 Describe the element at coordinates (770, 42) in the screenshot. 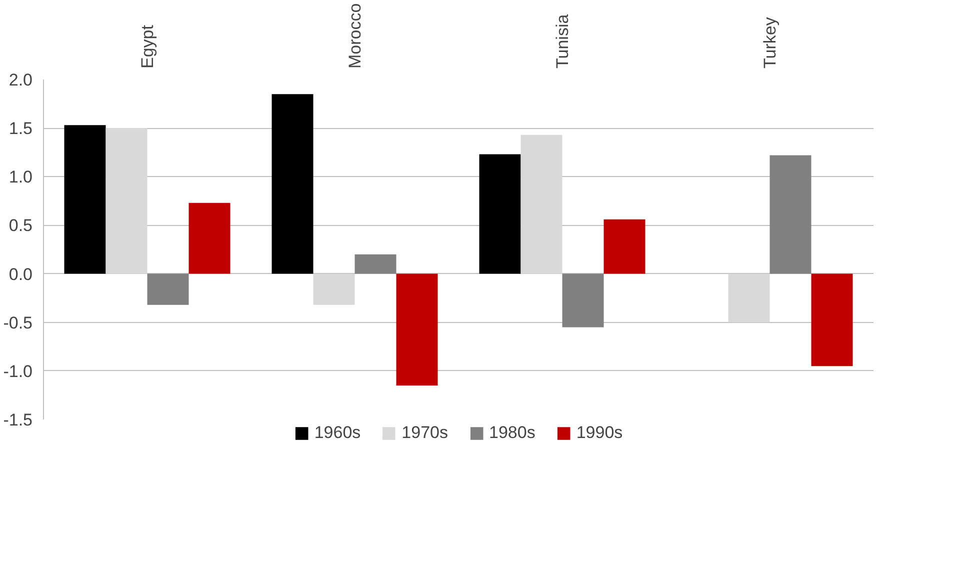

I see `x-tick-label: Turkey` at that location.